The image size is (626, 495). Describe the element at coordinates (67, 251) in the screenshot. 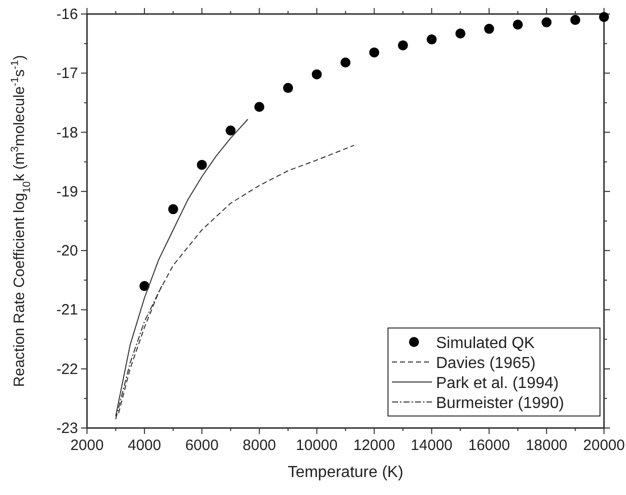

I see `y-tick-label: -20` at that location.